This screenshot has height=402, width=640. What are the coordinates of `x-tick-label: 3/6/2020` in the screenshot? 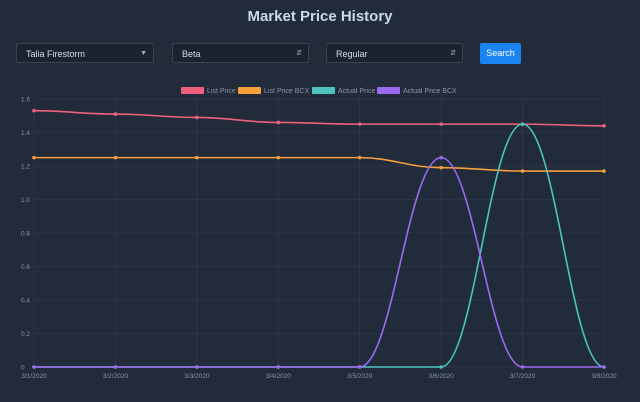 It's located at (441, 376).